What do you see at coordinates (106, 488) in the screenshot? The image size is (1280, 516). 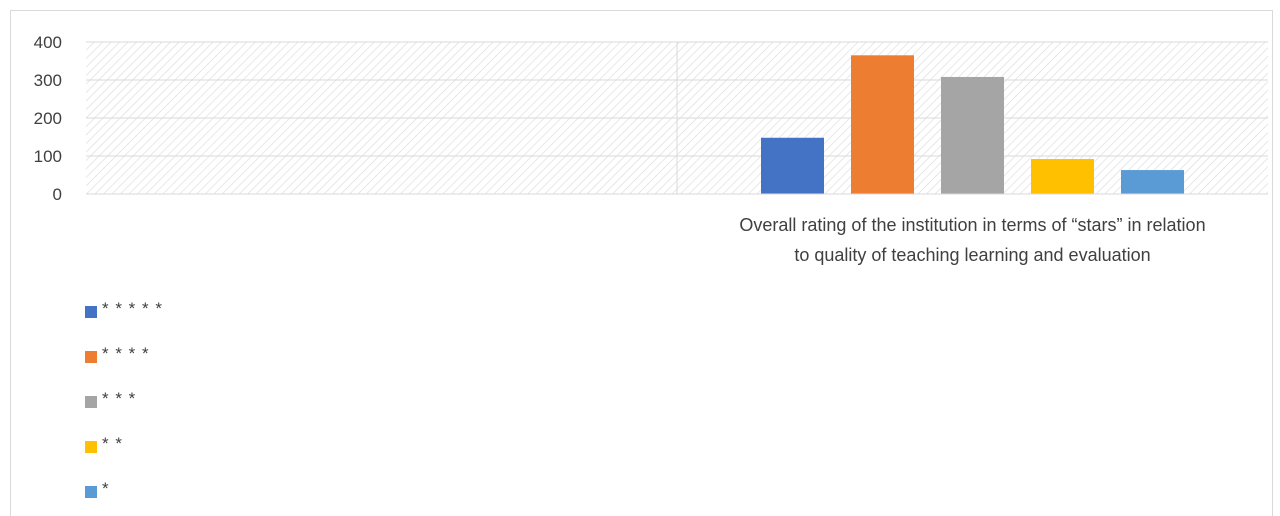 I see `legend-label: *` at bounding box center [106, 488].